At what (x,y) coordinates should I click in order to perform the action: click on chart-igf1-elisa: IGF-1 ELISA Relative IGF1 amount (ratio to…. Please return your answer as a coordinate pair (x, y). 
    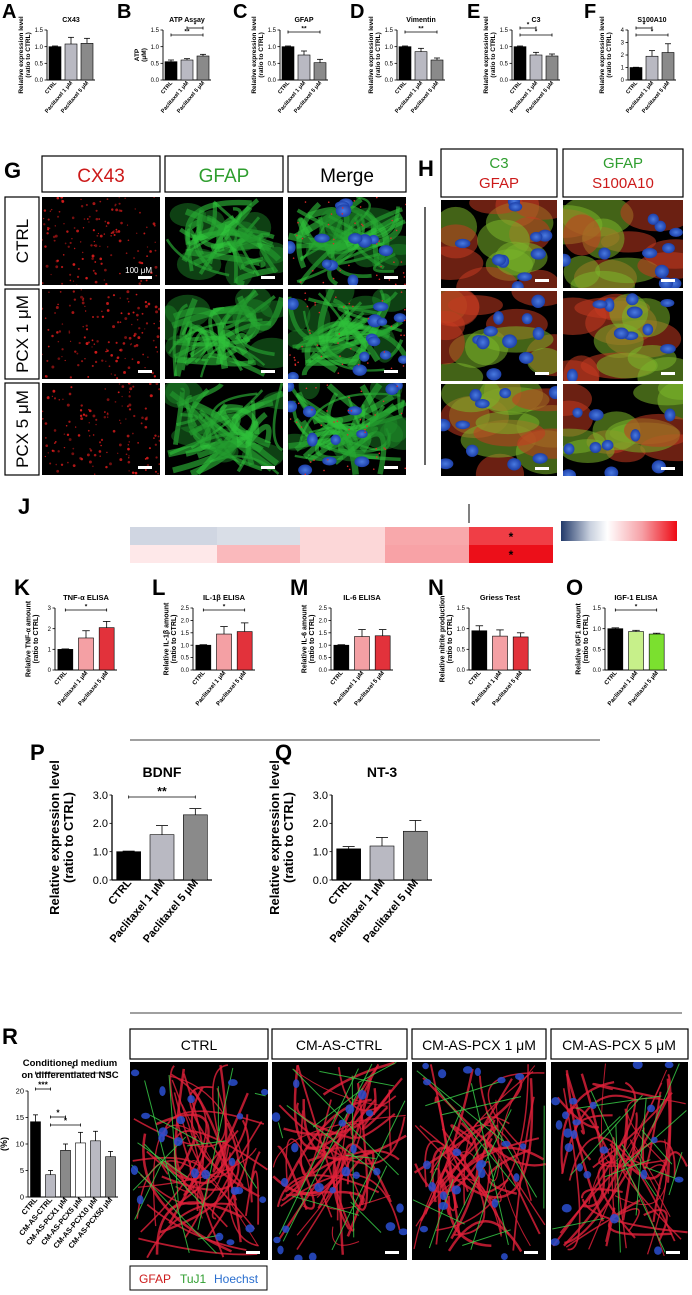
    Looking at the image, I should click on (621, 650).